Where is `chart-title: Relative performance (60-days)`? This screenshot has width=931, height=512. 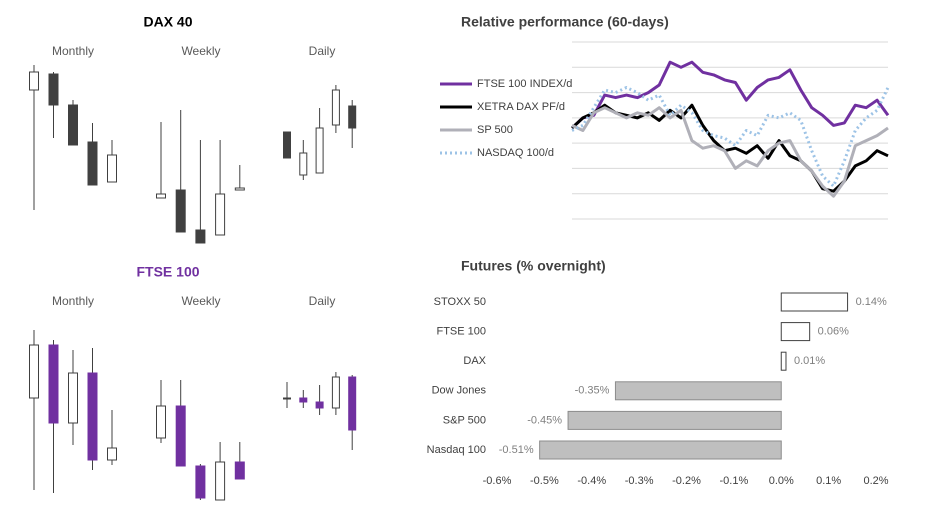
chart-title: Relative performance (60-days) is located at coordinates (565, 22).